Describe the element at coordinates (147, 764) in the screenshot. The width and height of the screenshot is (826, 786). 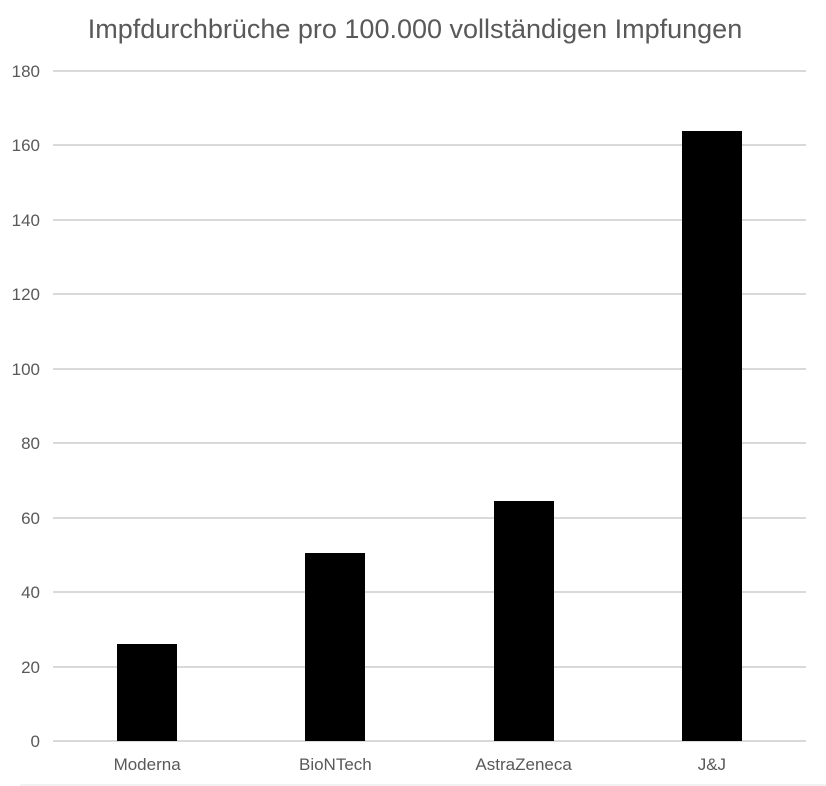
I see `x-tick-label-moderna: Moderna` at that location.